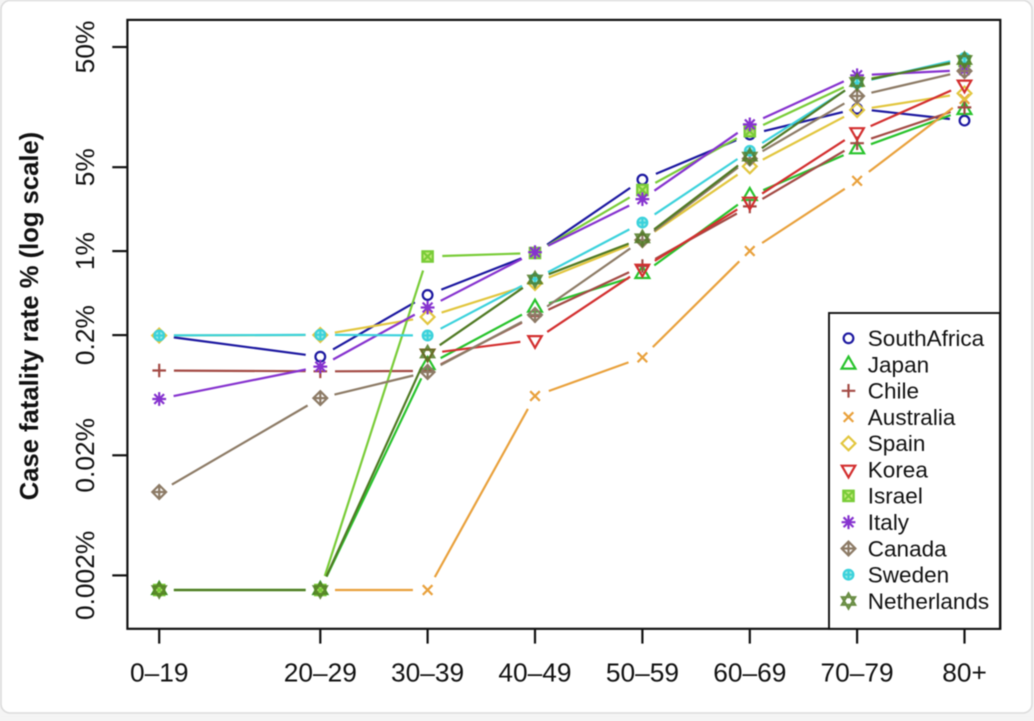 This screenshot has width=1034, height=721. I want to click on svg-text: Korea, so click(898, 469).